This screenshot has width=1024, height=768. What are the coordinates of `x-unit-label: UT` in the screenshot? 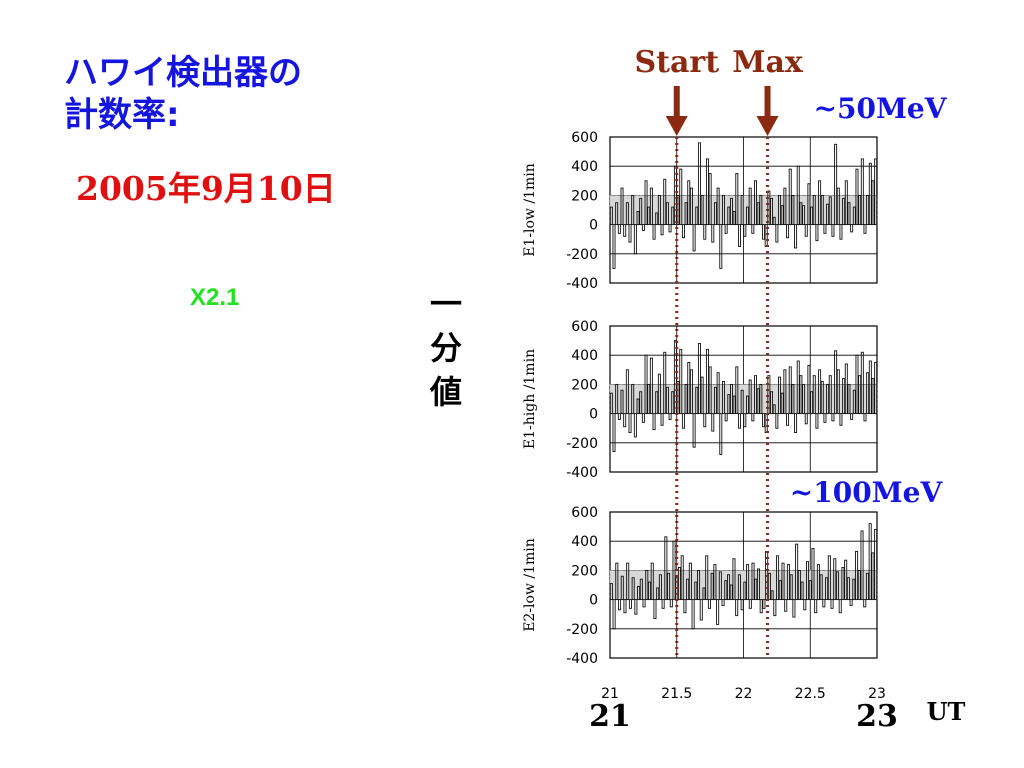 It's located at (946, 711).